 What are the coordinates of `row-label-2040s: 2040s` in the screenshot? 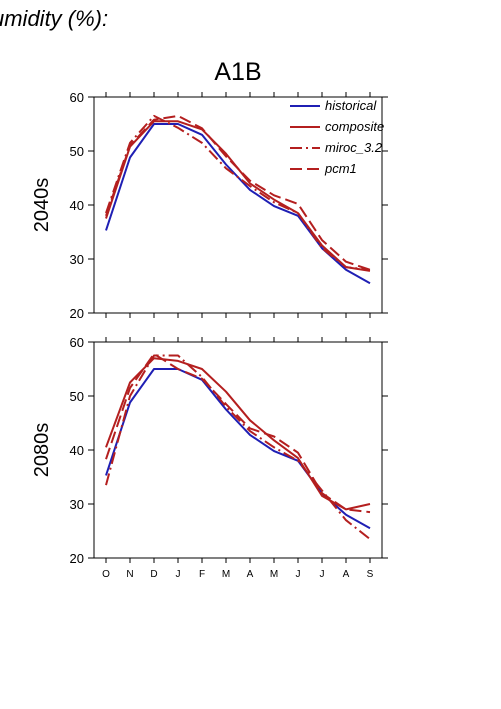 It's located at (42, 205).